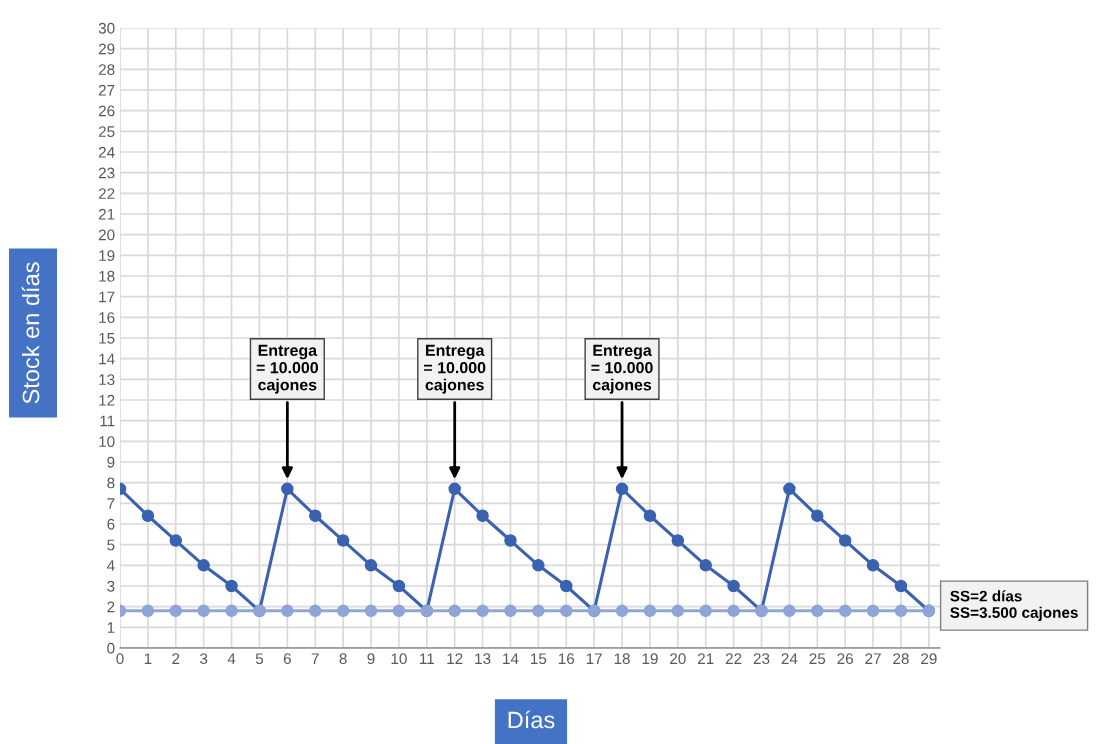 This screenshot has height=744, width=1110. Describe the element at coordinates (110, 565) in the screenshot. I see `y-tick-label: 4` at that location.